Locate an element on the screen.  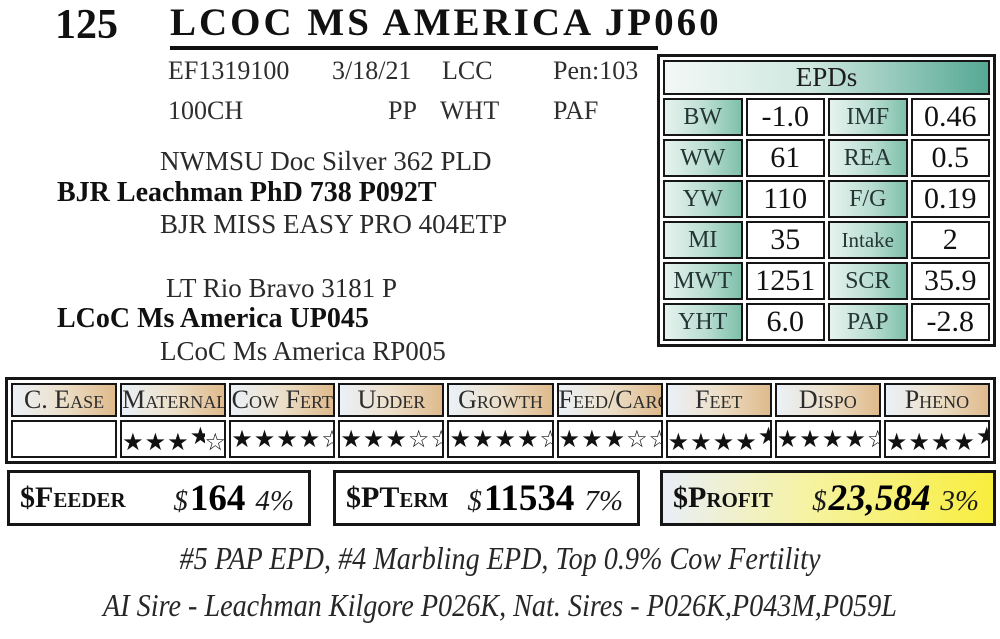
pterm-label: $PTerm is located at coordinates (397, 497).